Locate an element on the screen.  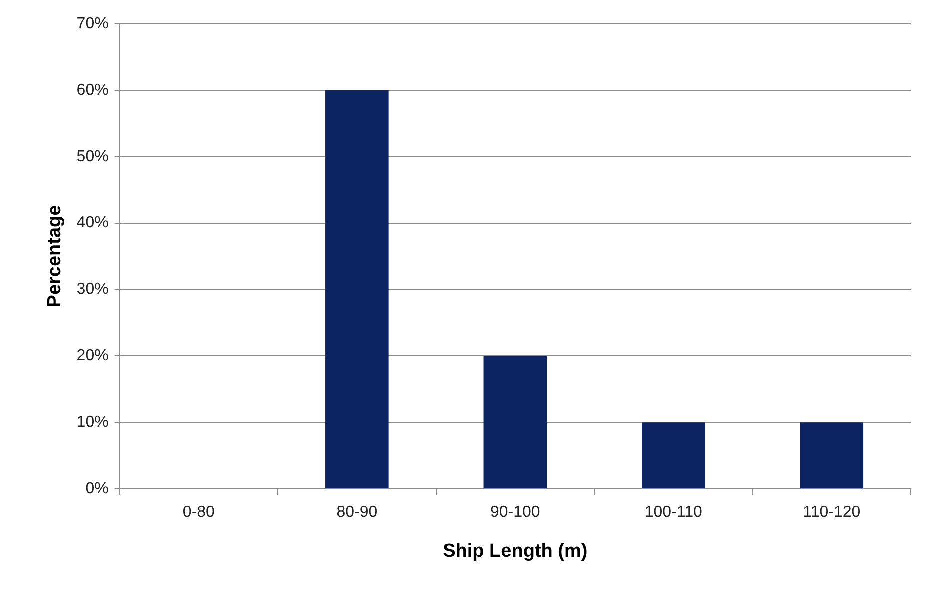
x-tick-label: 100-110 is located at coordinates (673, 513).